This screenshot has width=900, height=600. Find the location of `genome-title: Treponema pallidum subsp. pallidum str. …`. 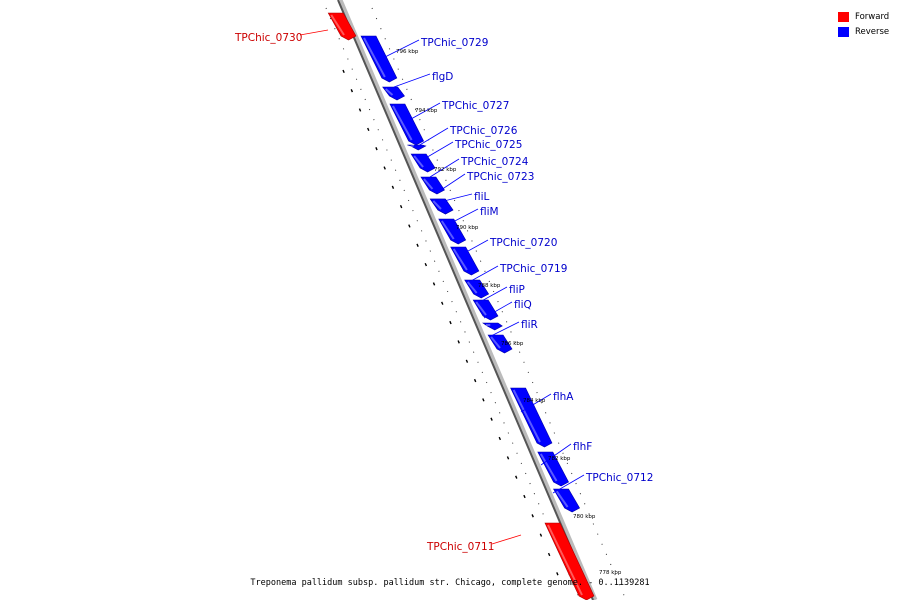

genome-title: Treponema pallidum subsp. pallidum str. … is located at coordinates (450, 583).